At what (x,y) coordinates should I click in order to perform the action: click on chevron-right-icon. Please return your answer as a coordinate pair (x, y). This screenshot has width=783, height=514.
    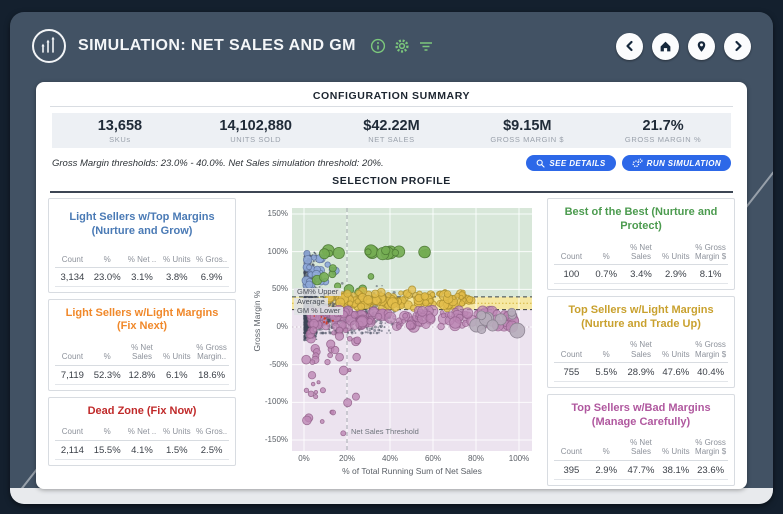
    Looking at the image, I should click on (738, 46).